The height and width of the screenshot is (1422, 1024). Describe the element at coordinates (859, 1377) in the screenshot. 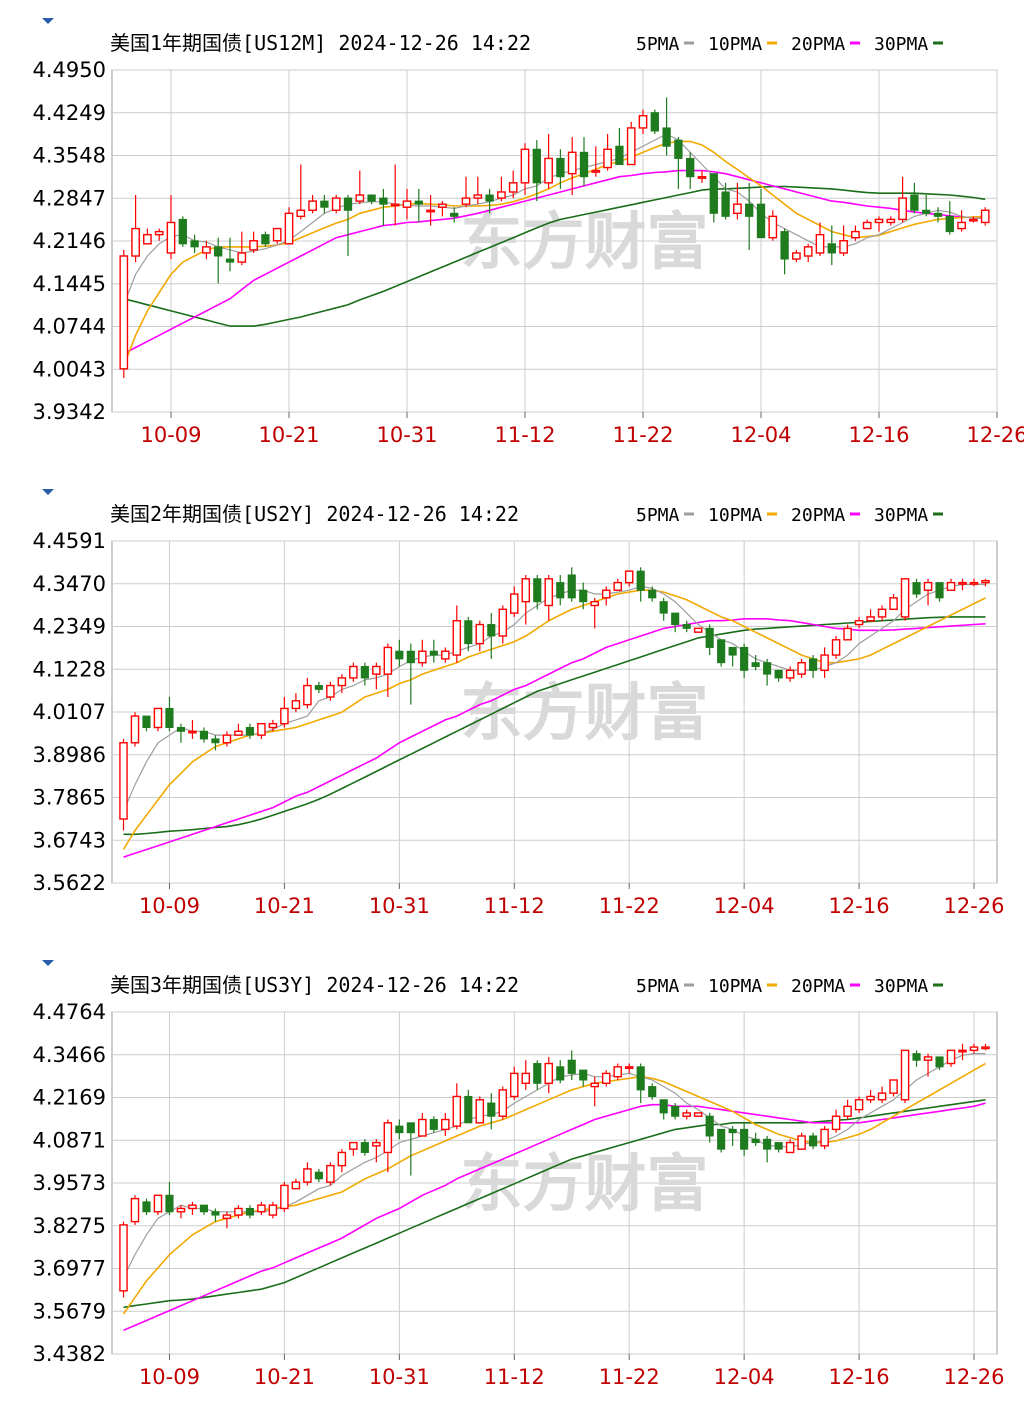

I see `x-tick-label: 12-16` at that location.